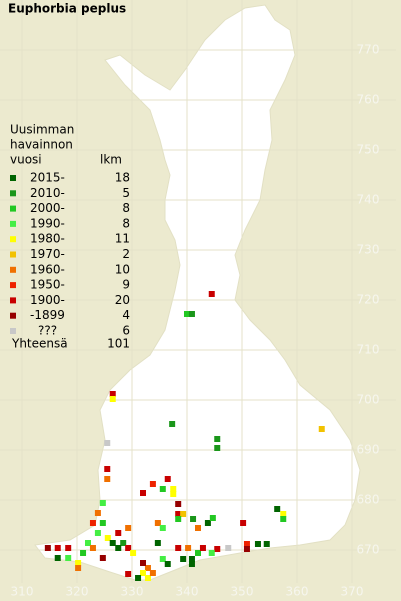  I want to click on legend-heading: havainnon, so click(41, 145).